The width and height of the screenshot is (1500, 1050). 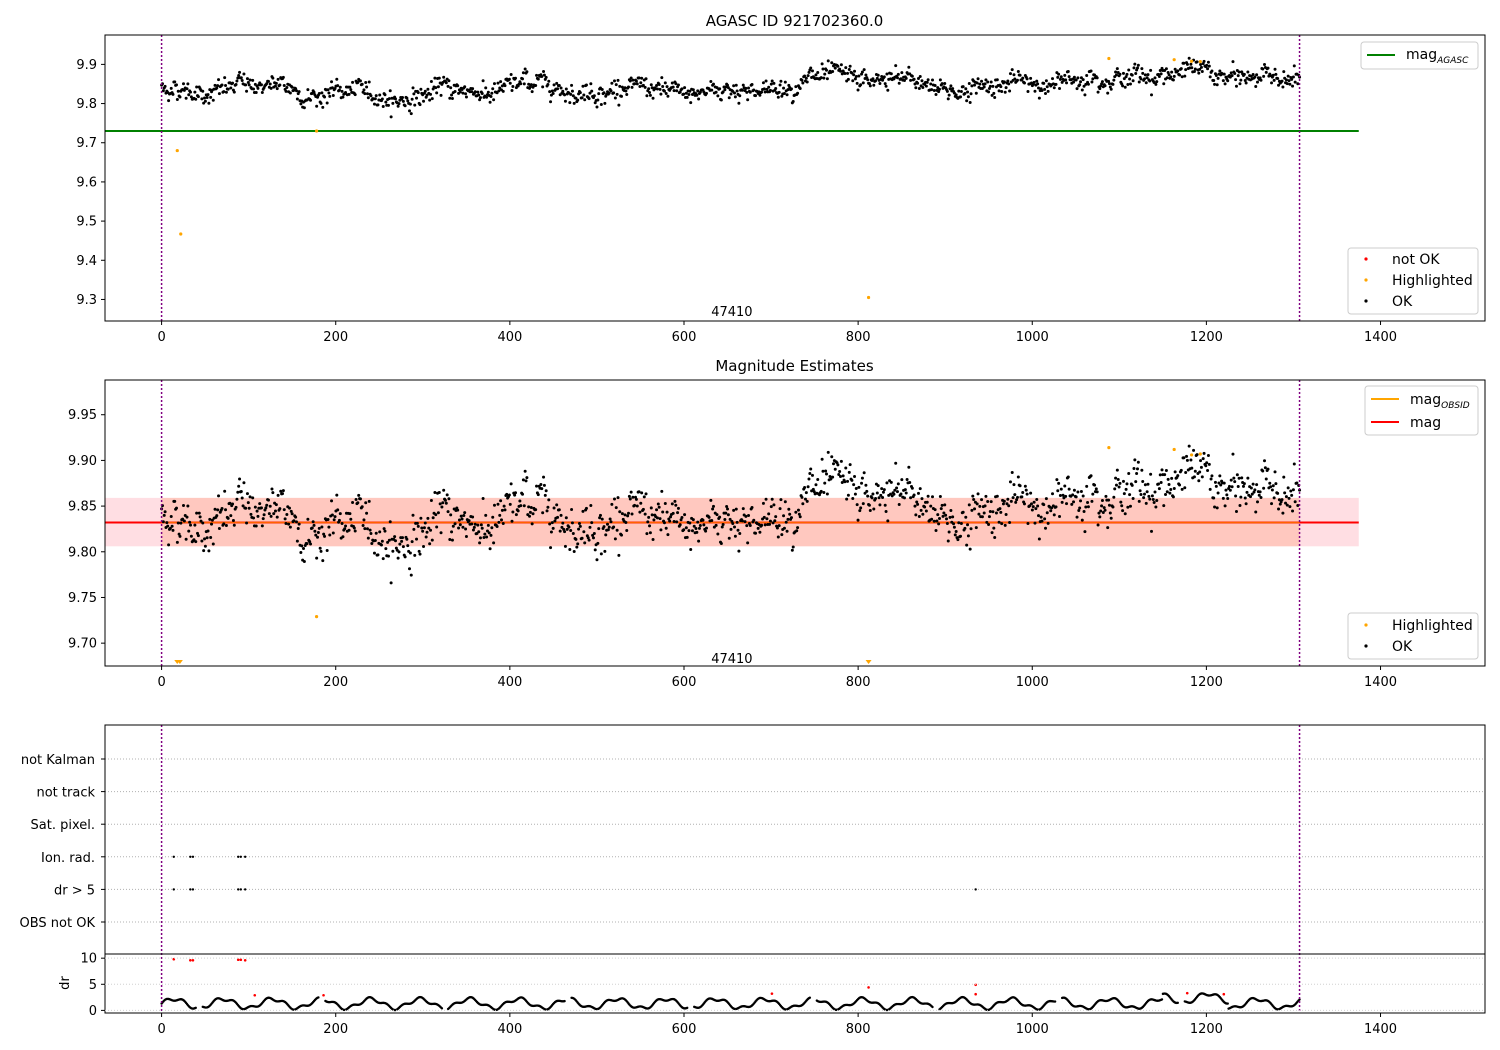 What do you see at coordinates (161, 337) in the screenshot?
I see `x-tick-label: 0` at bounding box center [161, 337].